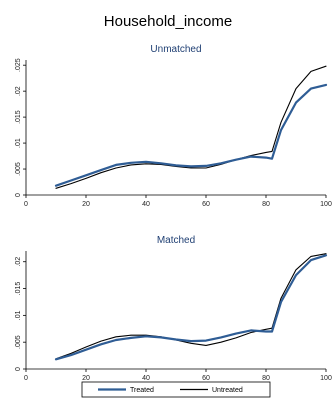 This screenshot has height=400, width=332. Describe the element at coordinates (176, 240) in the screenshot. I see `panel-title-matched: Matched` at that location.